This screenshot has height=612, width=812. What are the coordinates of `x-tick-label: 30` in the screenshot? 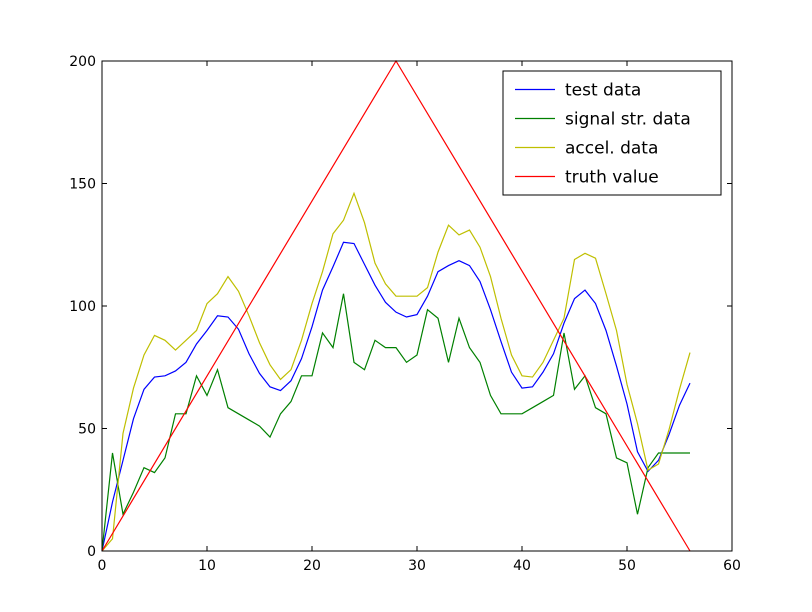 It's located at (417, 566).